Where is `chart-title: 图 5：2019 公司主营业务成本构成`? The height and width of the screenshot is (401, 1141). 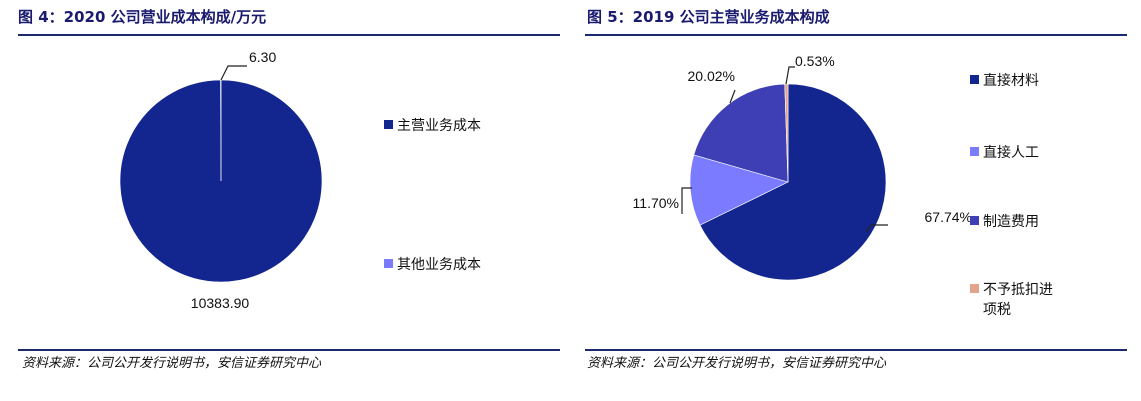
chart-title: 图 5：2019 公司主营业务成本构成 is located at coordinates (708, 17).